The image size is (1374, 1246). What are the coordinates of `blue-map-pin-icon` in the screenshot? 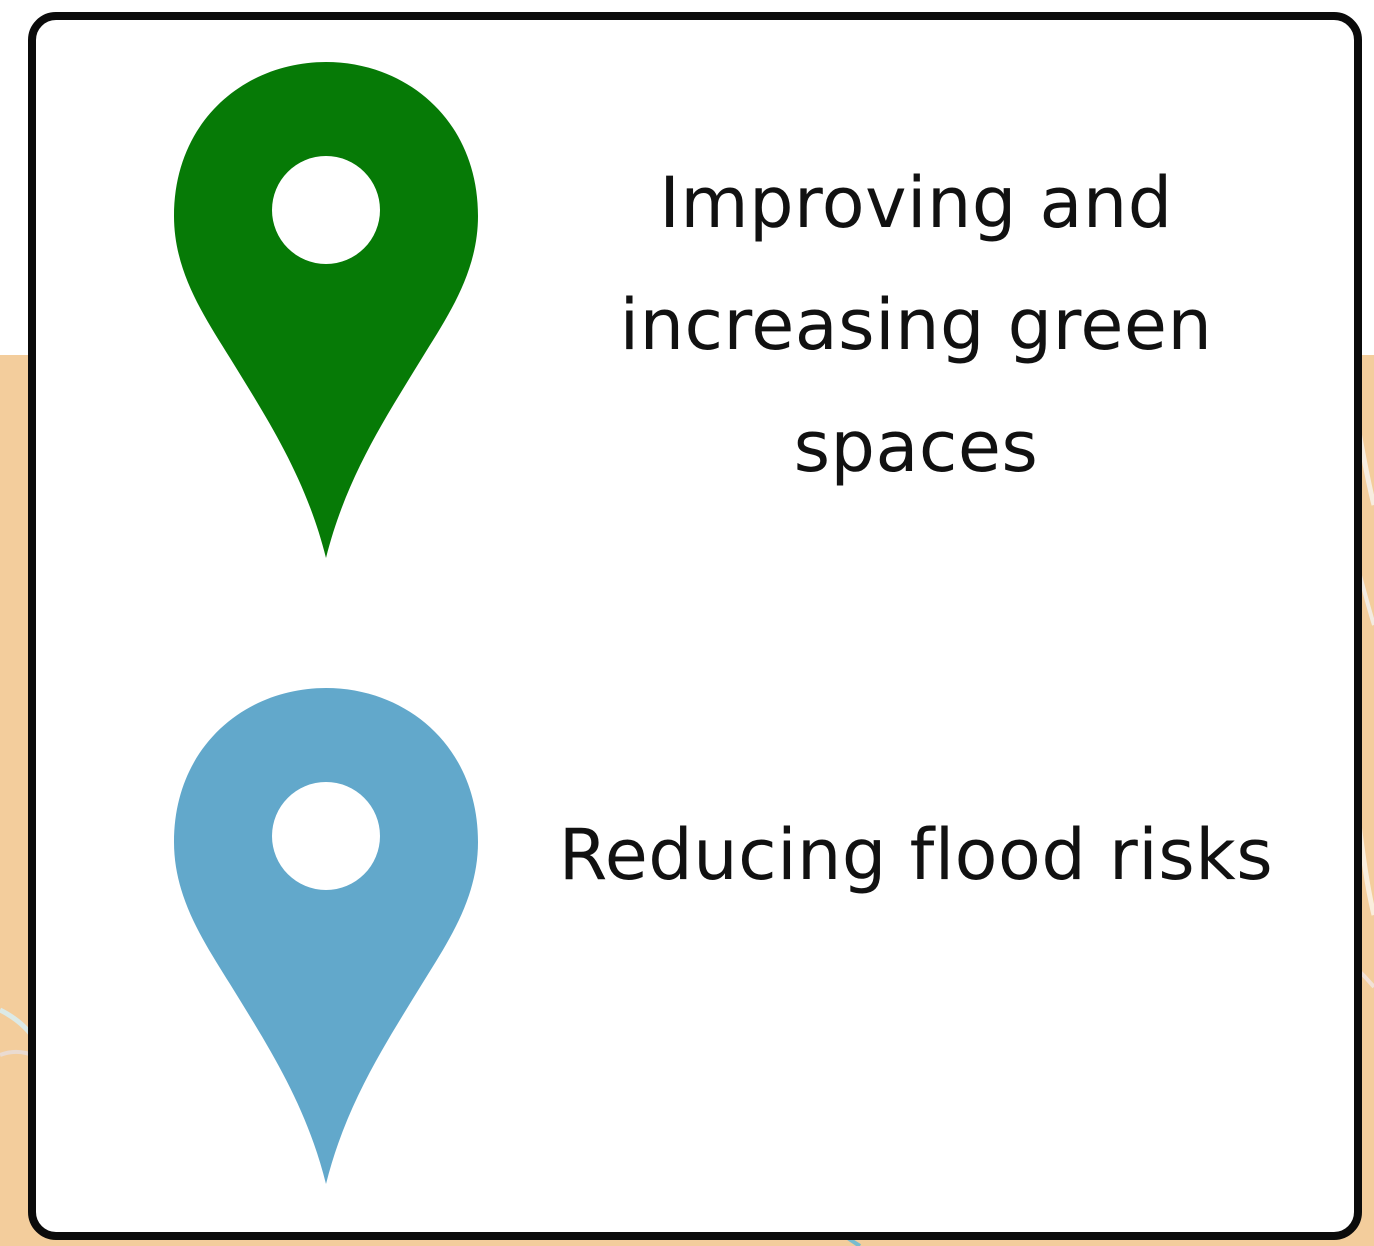 It's located at (326, 936).